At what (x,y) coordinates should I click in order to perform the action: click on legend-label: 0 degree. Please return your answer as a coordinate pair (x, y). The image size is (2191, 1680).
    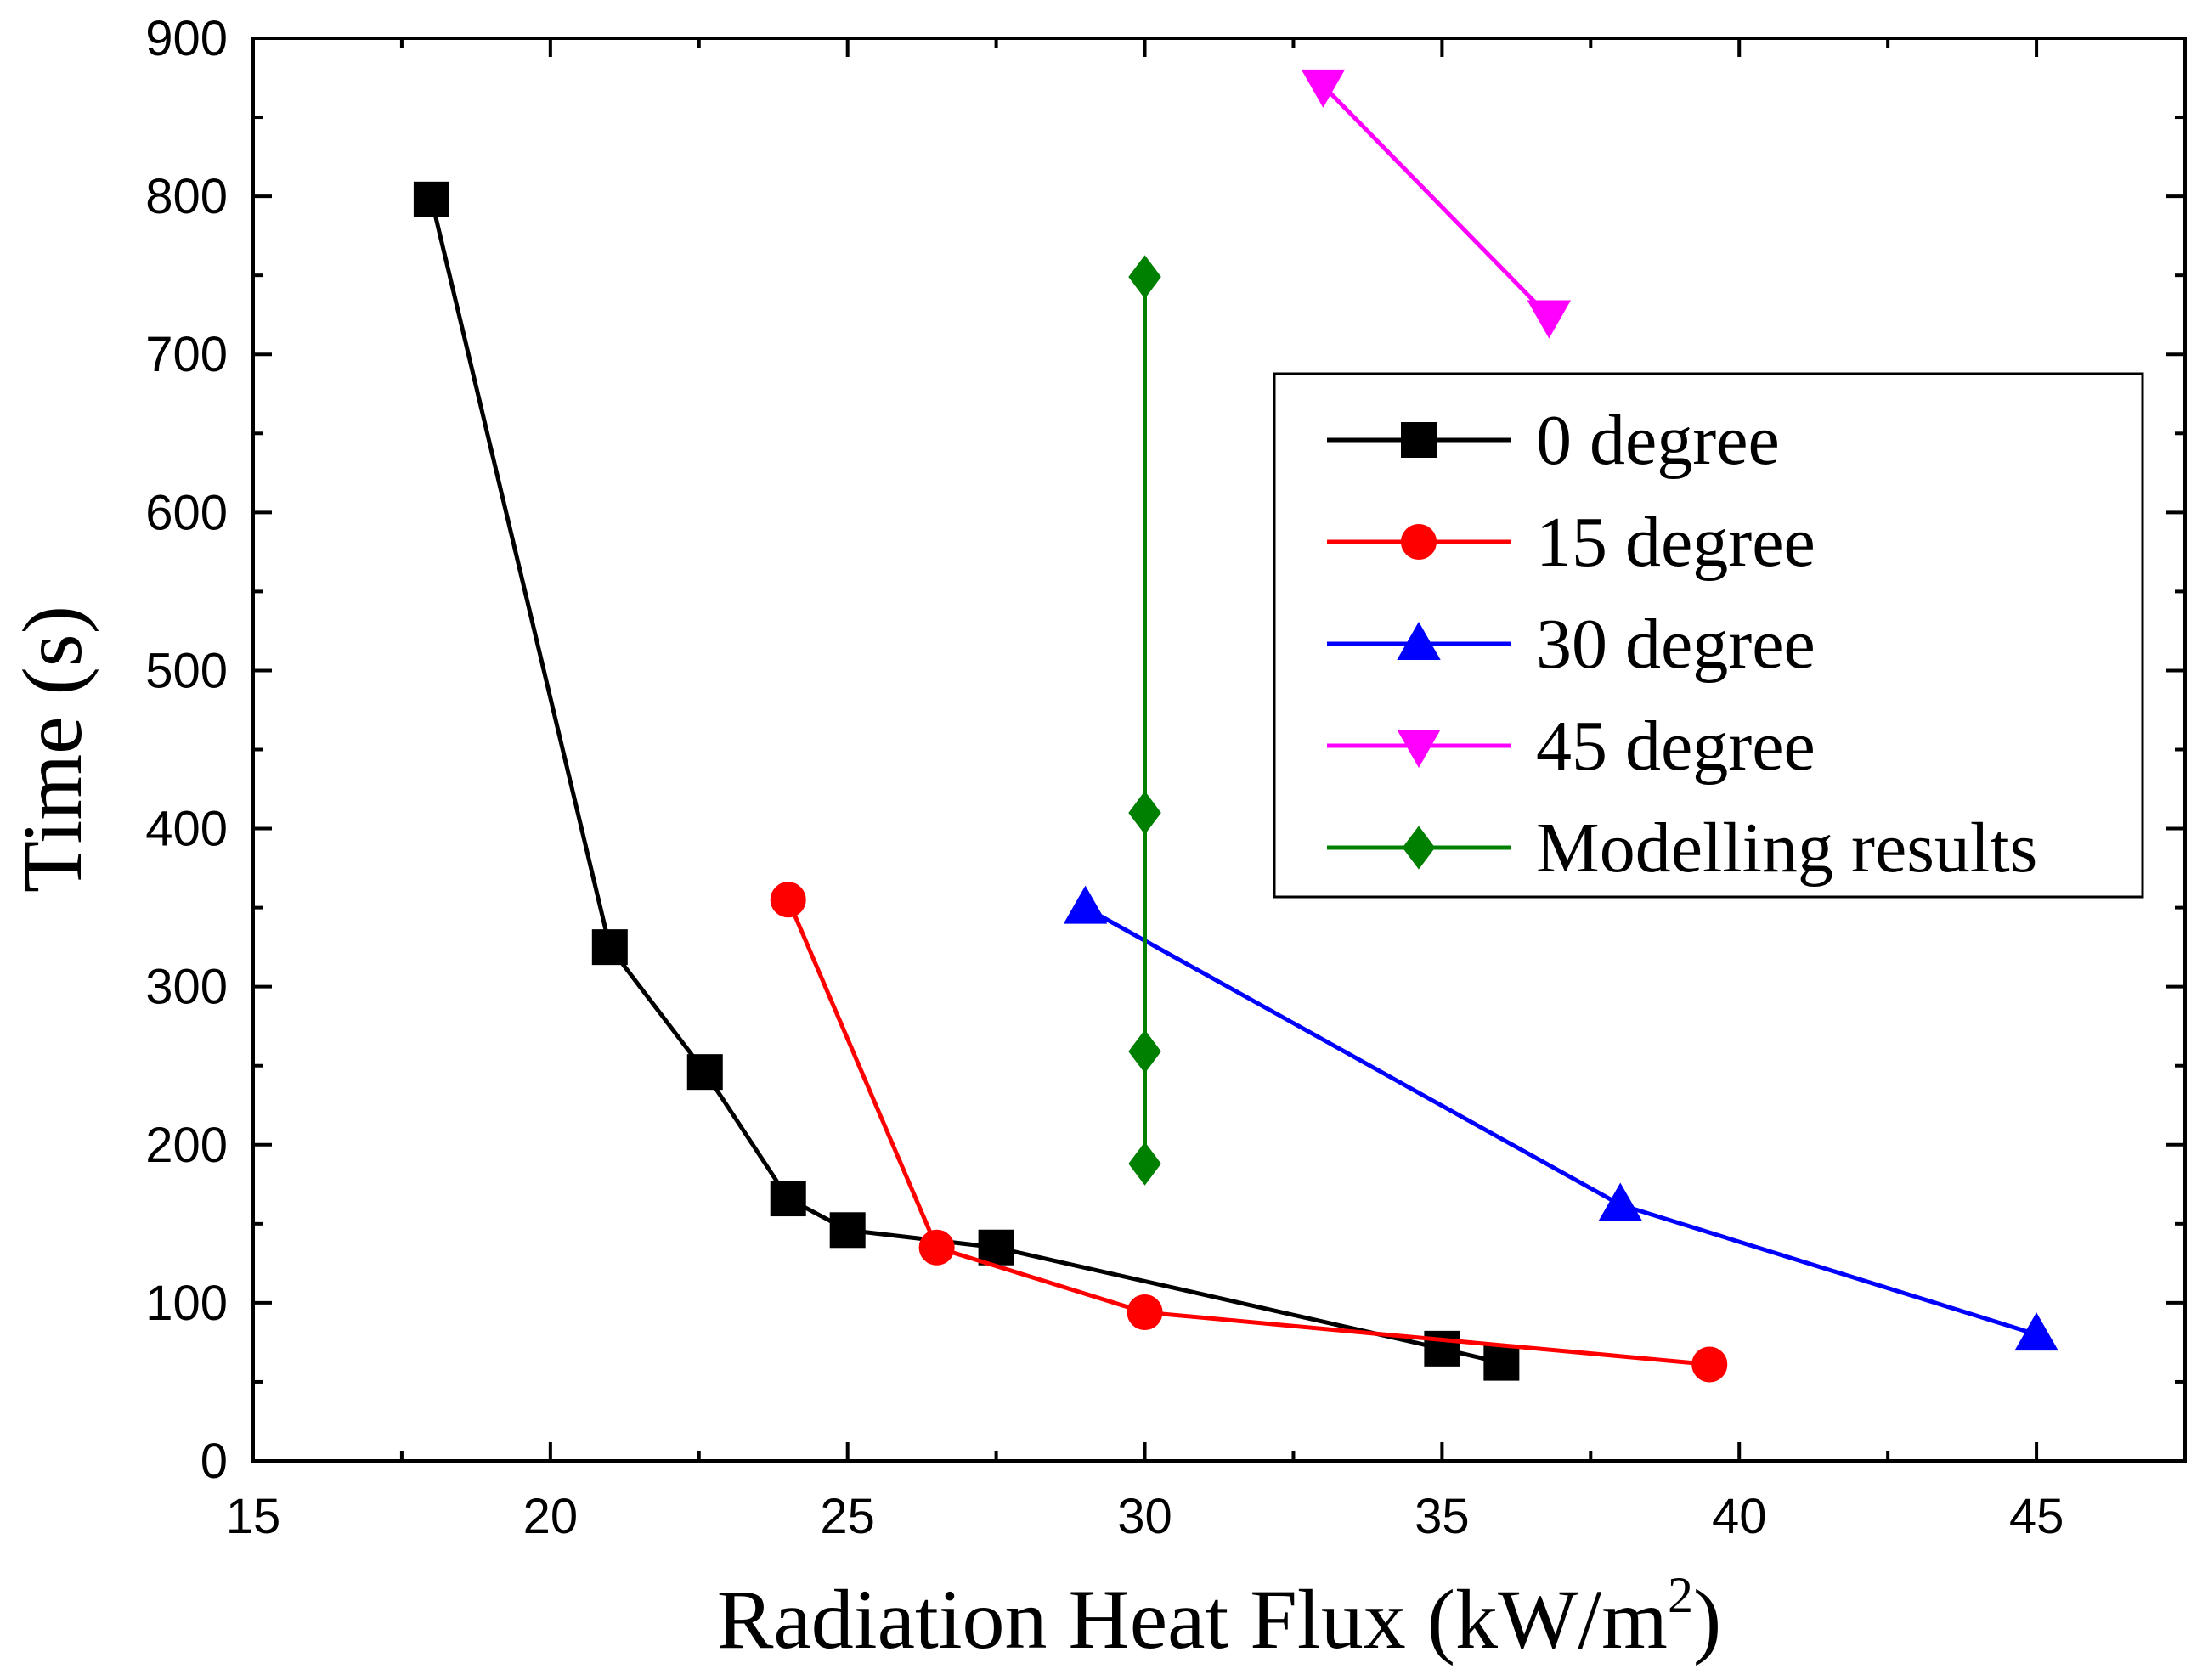
    Looking at the image, I should click on (1658, 441).